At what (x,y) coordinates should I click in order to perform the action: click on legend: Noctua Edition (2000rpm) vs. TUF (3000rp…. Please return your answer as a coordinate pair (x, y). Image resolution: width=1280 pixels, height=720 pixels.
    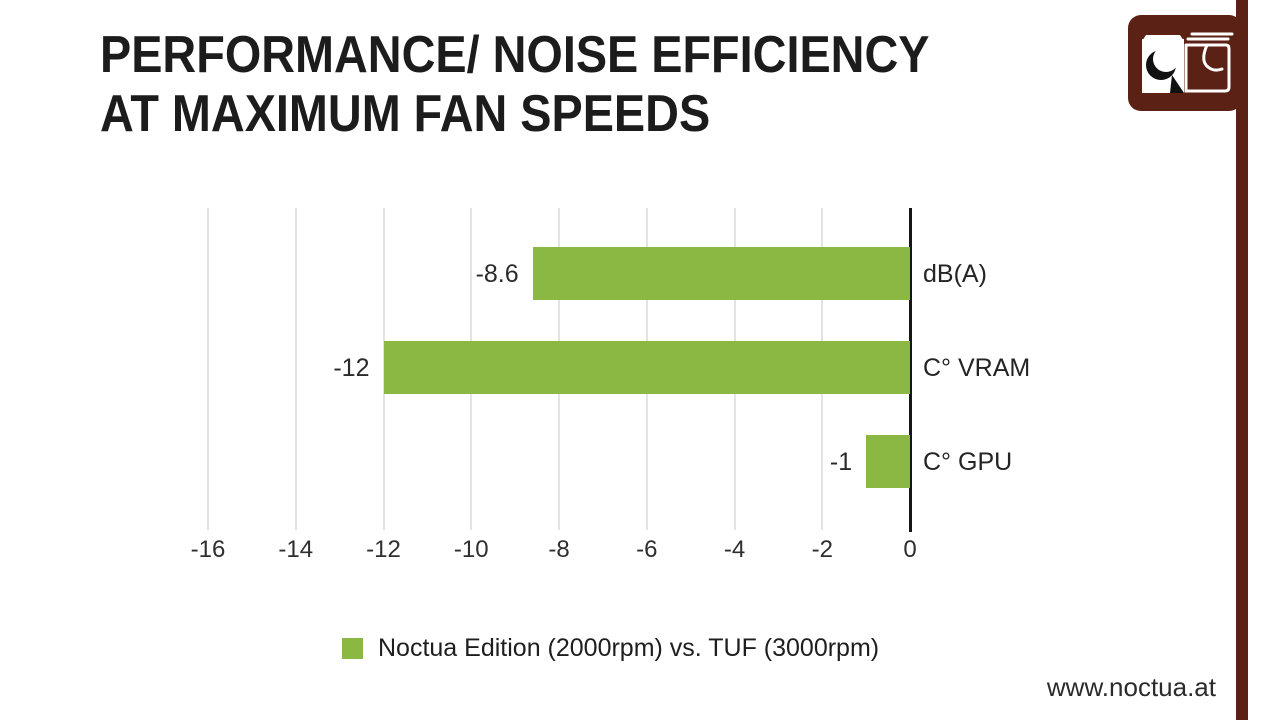
    Looking at the image, I should click on (610, 648).